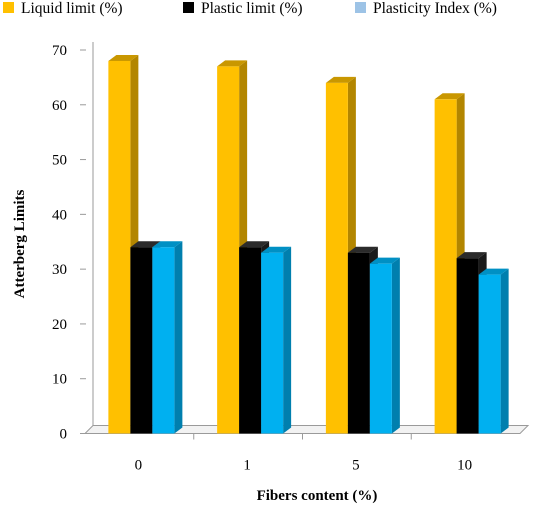 The height and width of the screenshot is (515, 550). I want to click on y-axis-title: Atterberg Limits, so click(20, 243).